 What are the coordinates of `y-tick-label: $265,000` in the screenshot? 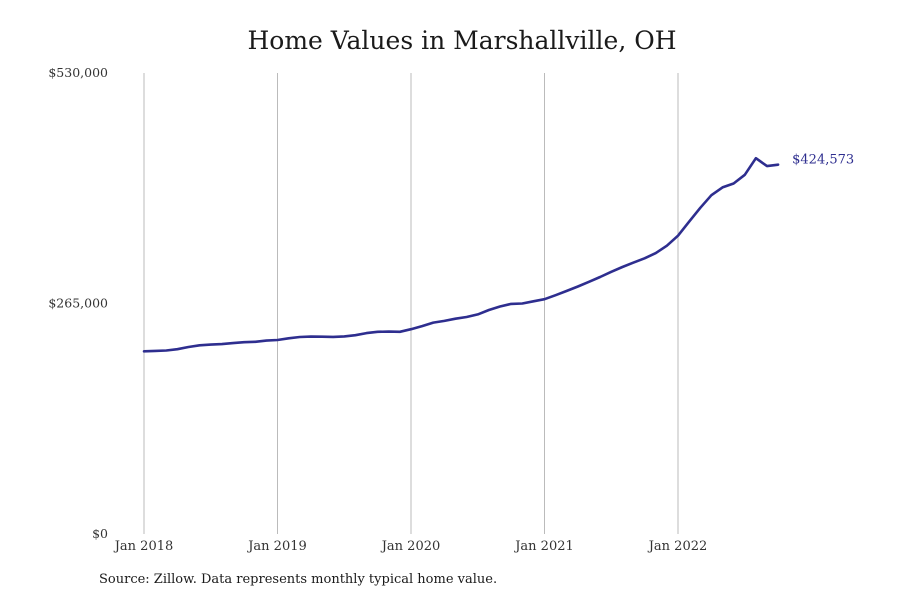 It's located at (78, 303).